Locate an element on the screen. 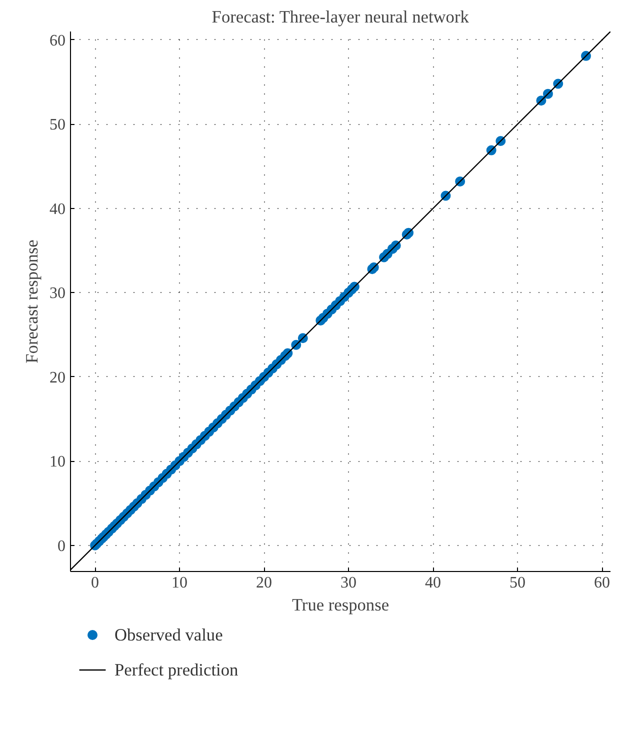 The height and width of the screenshot is (739, 629). y-tick-label: 40 is located at coordinates (58, 209).